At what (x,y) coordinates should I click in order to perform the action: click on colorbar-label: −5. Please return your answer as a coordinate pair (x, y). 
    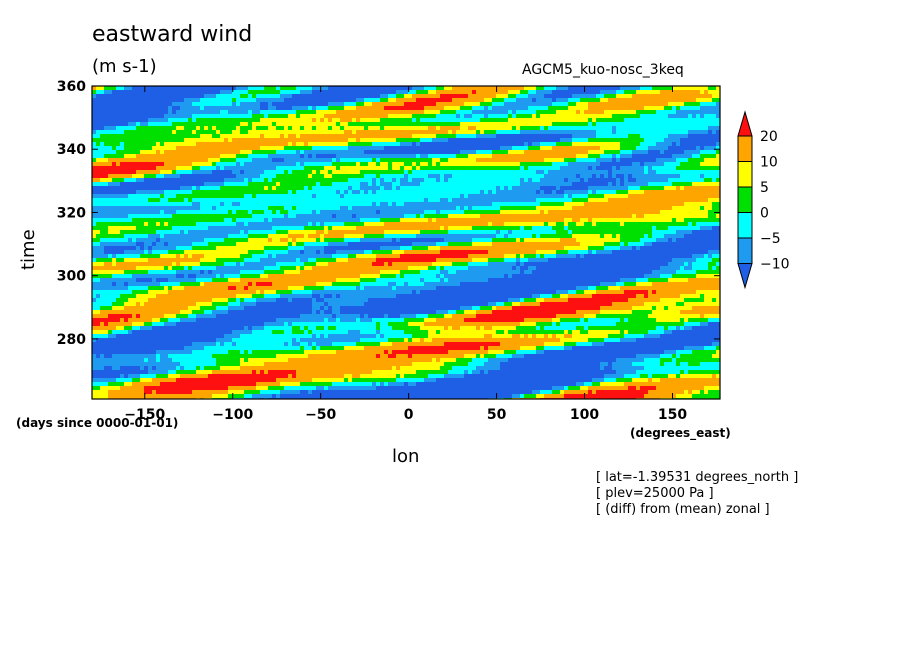
    Looking at the image, I should click on (770, 239).